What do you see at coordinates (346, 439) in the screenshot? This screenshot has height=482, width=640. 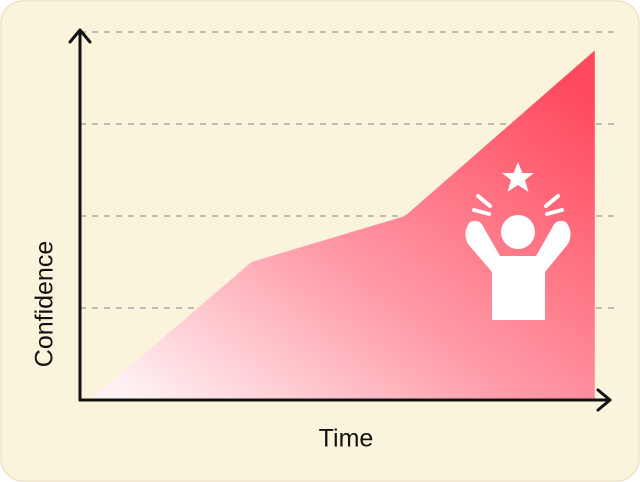 I see `x-axis-label: Time` at bounding box center [346, 439].